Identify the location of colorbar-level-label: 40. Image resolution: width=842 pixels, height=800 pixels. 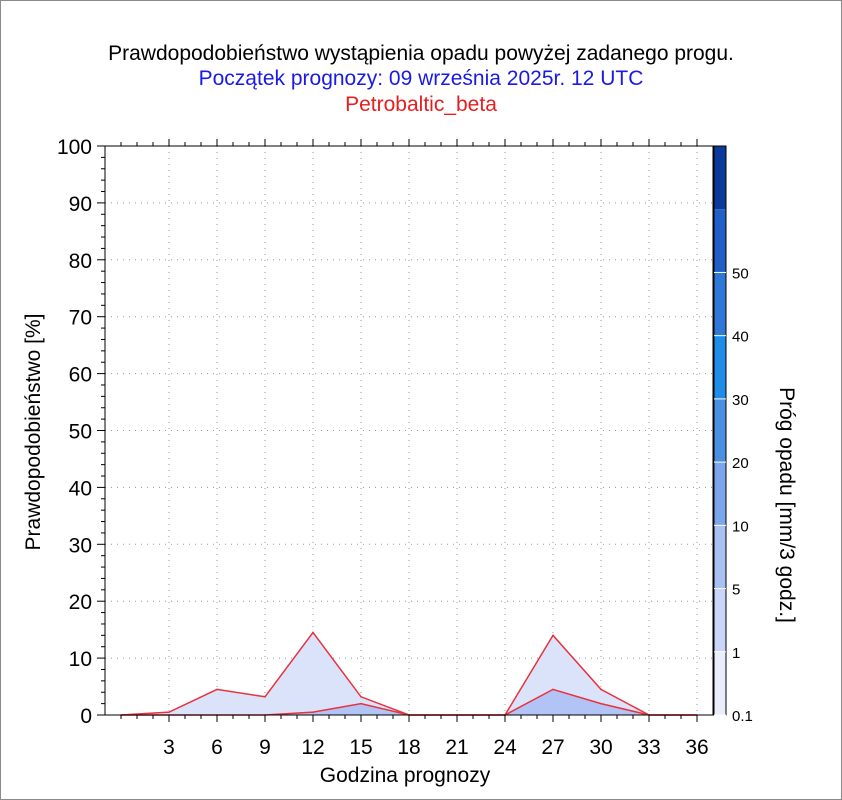
(740, 337).